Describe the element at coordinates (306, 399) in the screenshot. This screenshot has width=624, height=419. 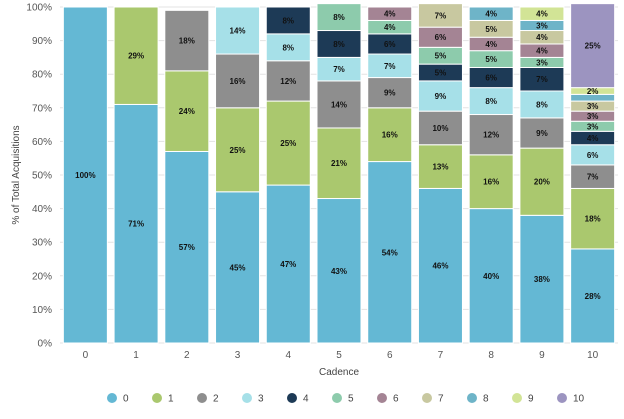
I see `legend-label: 4` at that location.